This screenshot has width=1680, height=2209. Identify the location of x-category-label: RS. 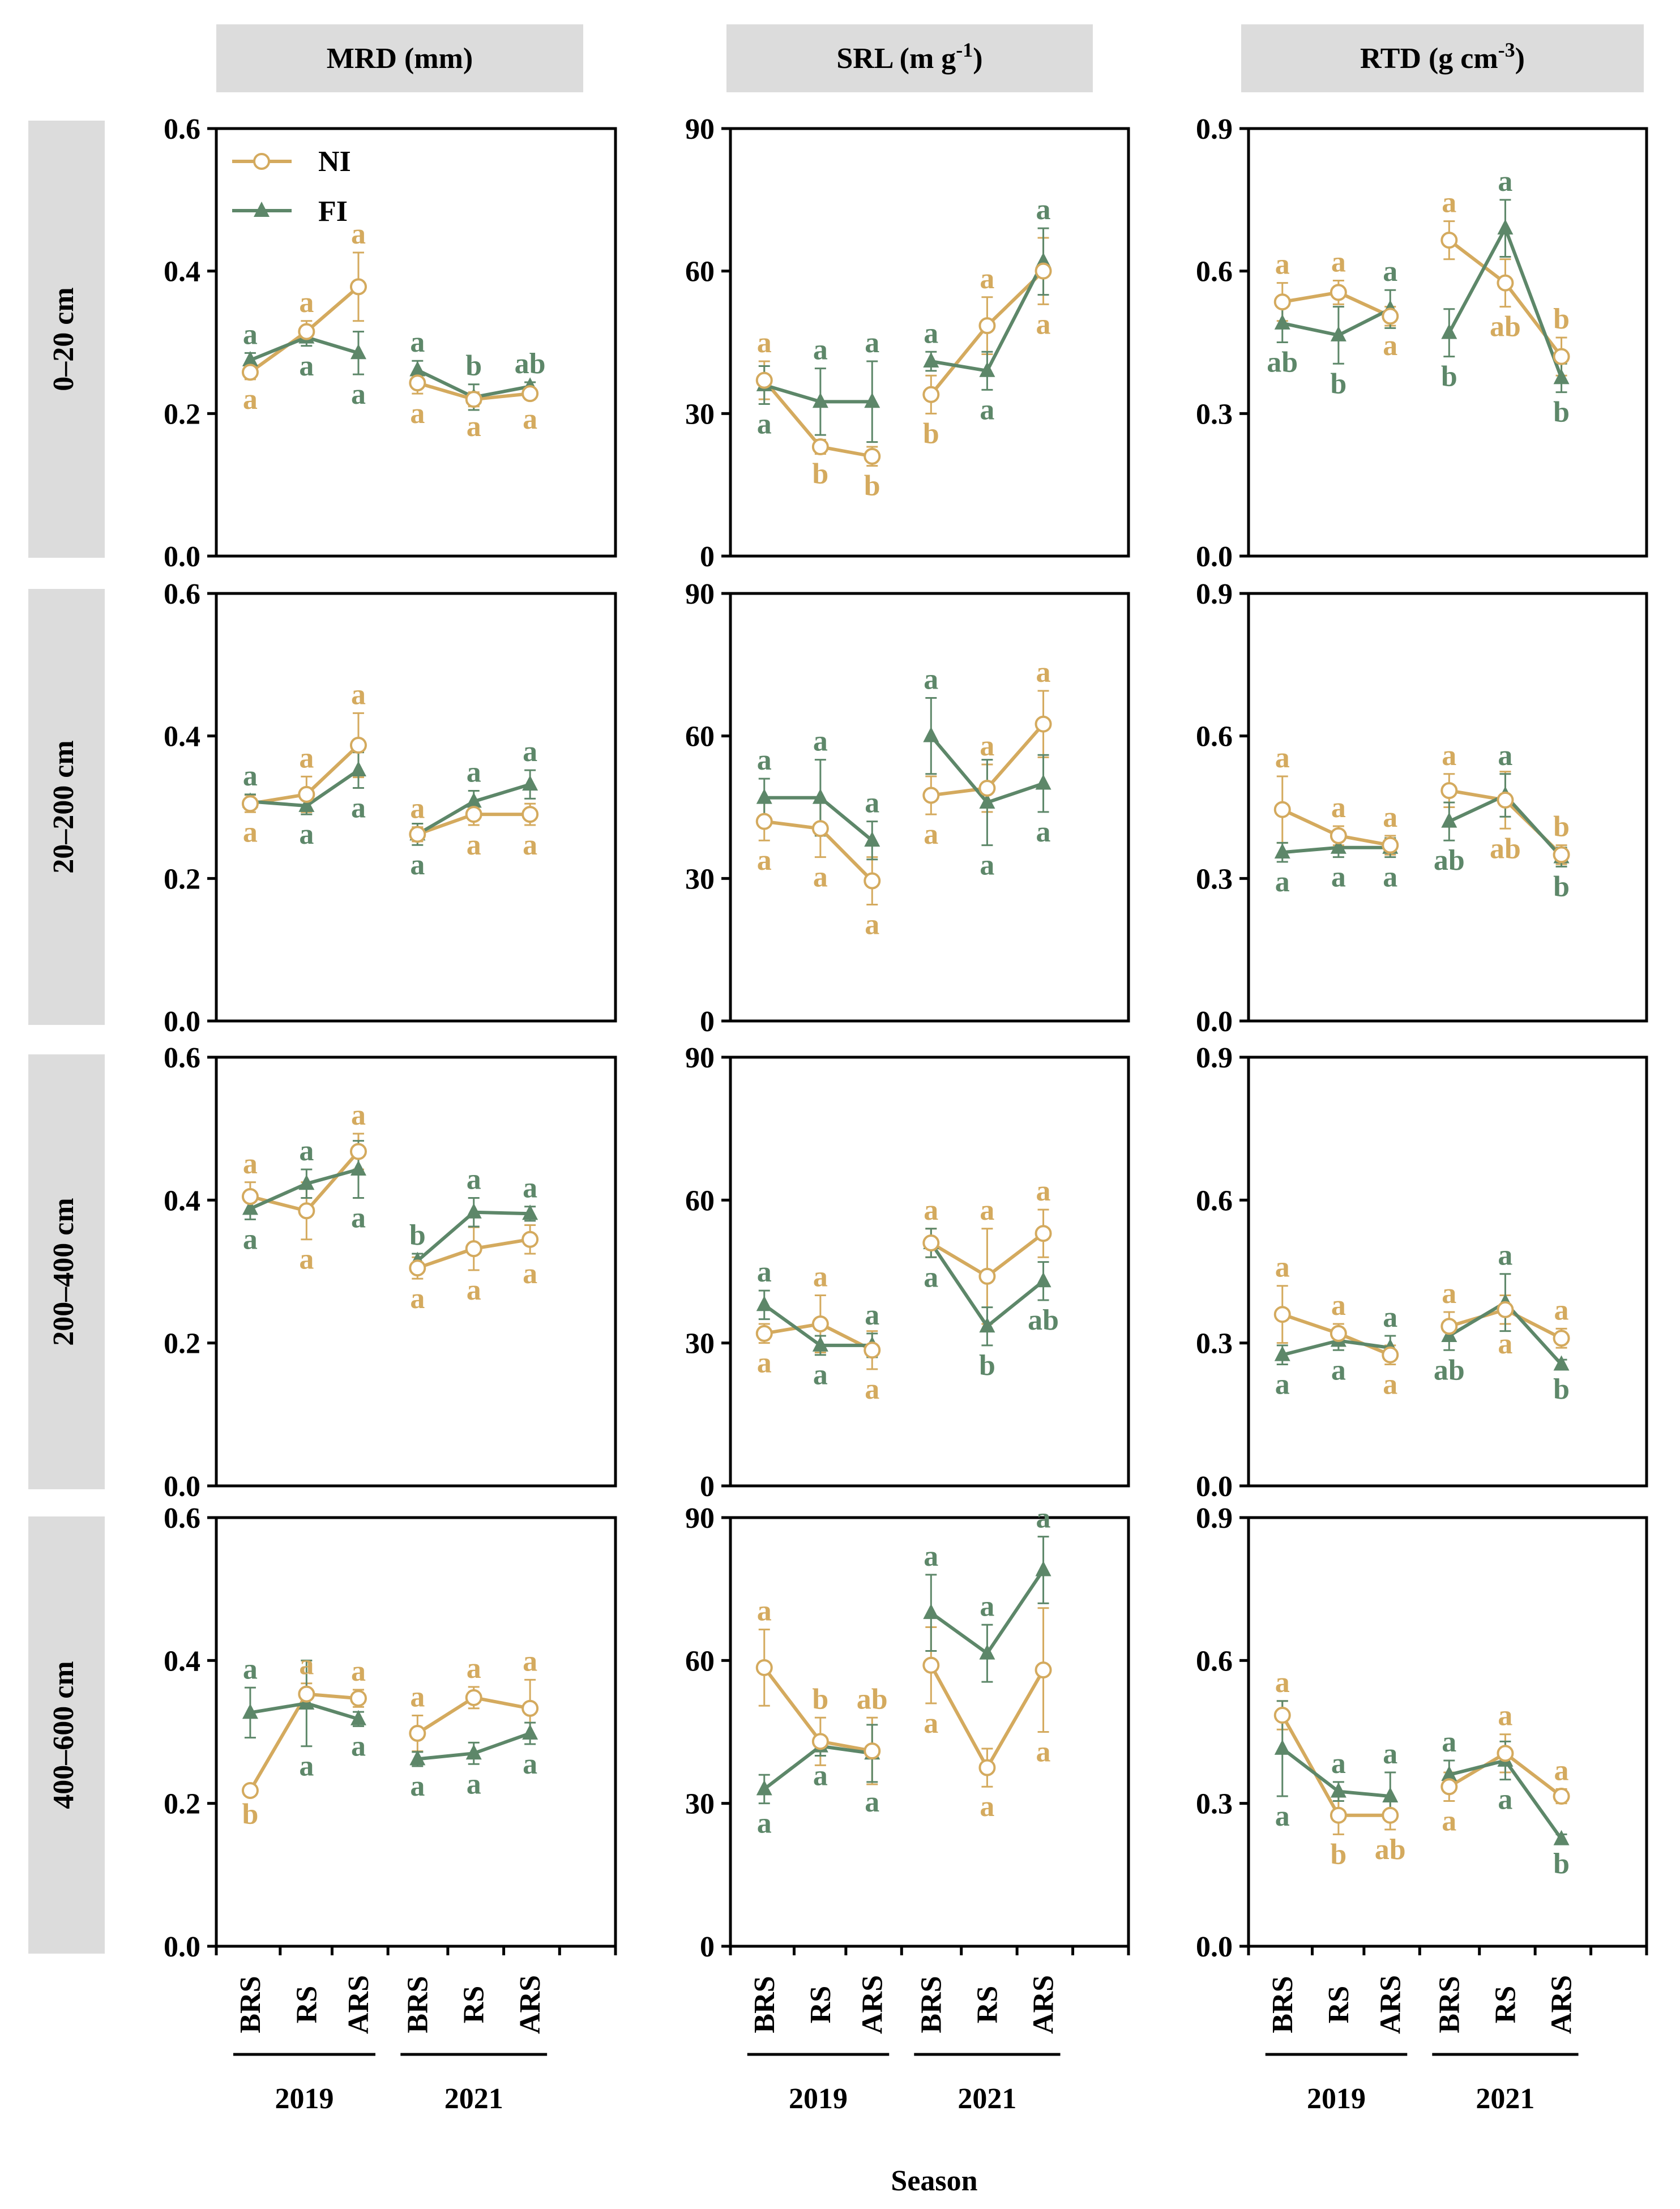
(987, 2005).